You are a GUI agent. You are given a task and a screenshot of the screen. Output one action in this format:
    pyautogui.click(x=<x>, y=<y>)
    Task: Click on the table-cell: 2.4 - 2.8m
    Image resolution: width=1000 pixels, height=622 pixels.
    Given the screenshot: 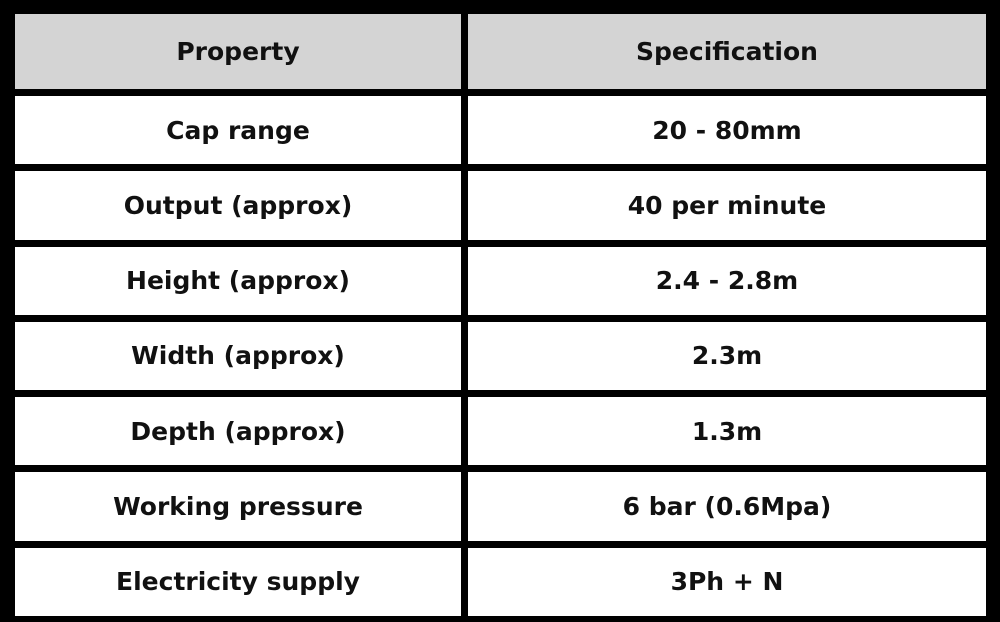 What is the action you would take?
    pyautogui.click(x=727, y=280)
    